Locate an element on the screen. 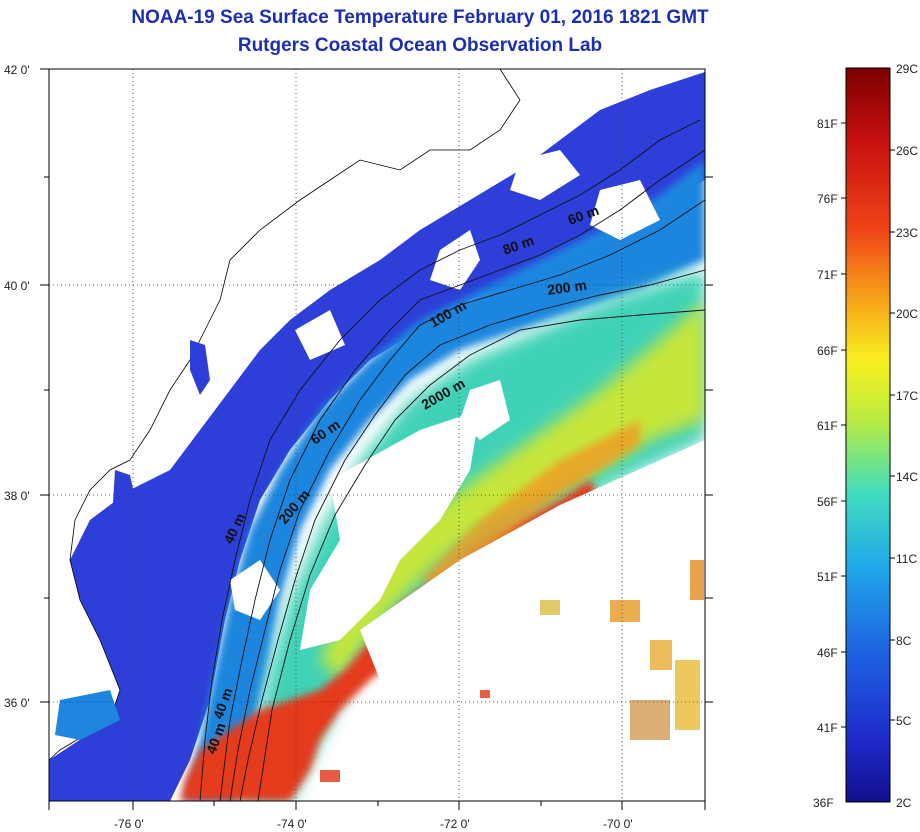 This screenshot has width=920, height=832. colorbar-ticks is located at coordinates (868, 425).